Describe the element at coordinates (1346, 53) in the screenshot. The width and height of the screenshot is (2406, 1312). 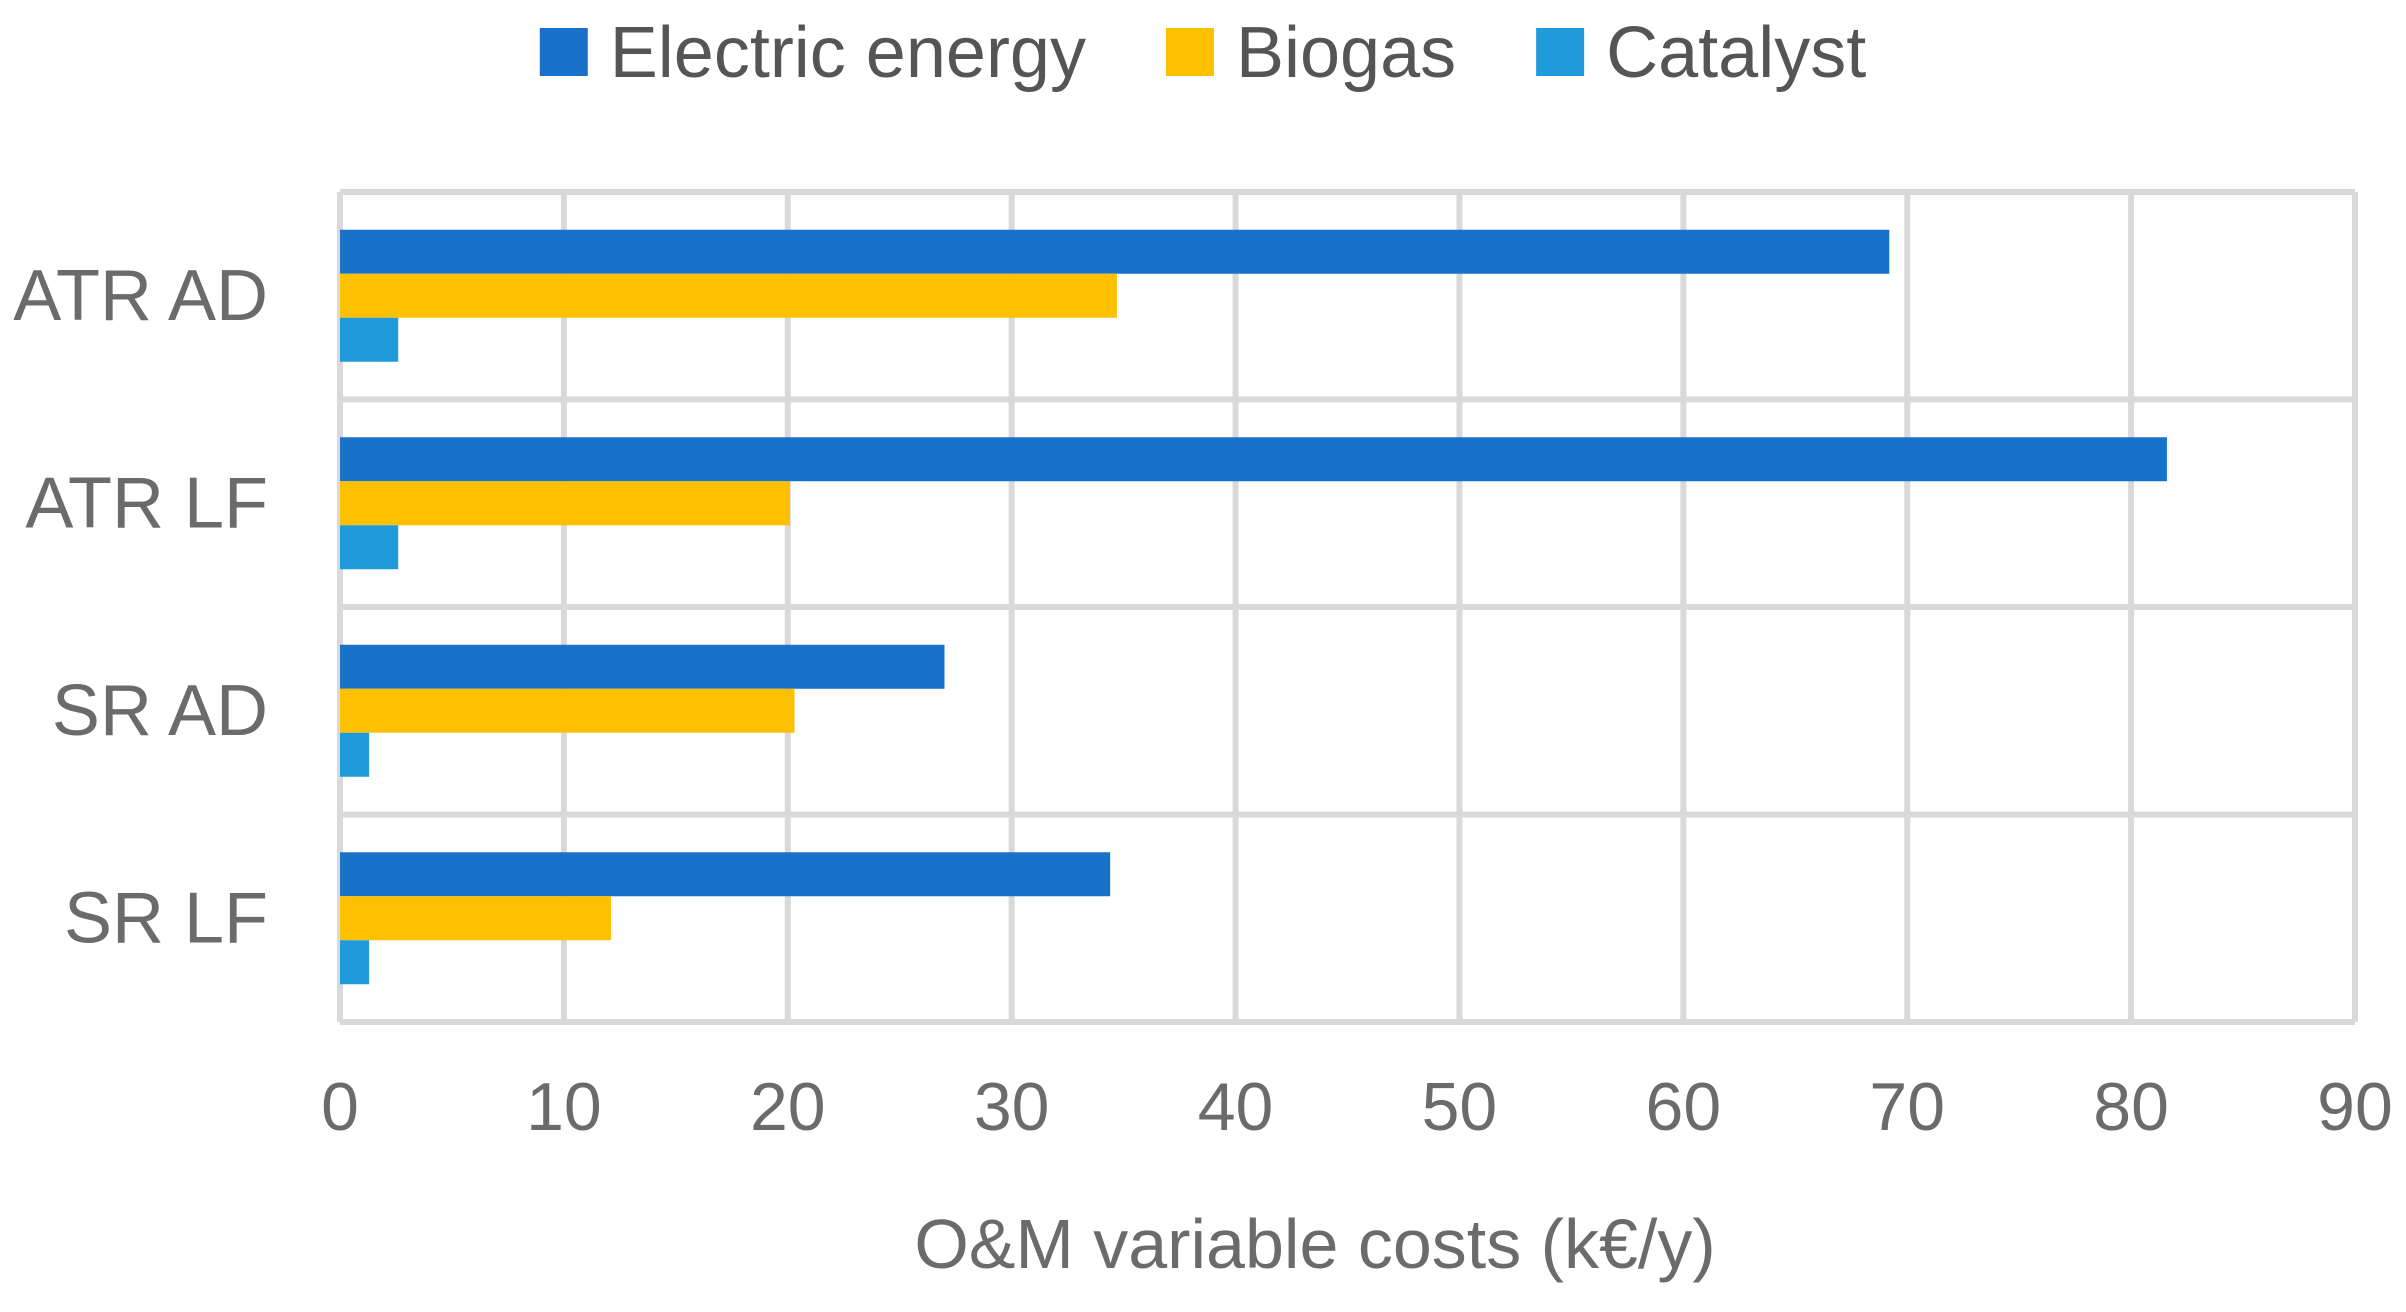
I see `legend-label: Biogas` at that location.